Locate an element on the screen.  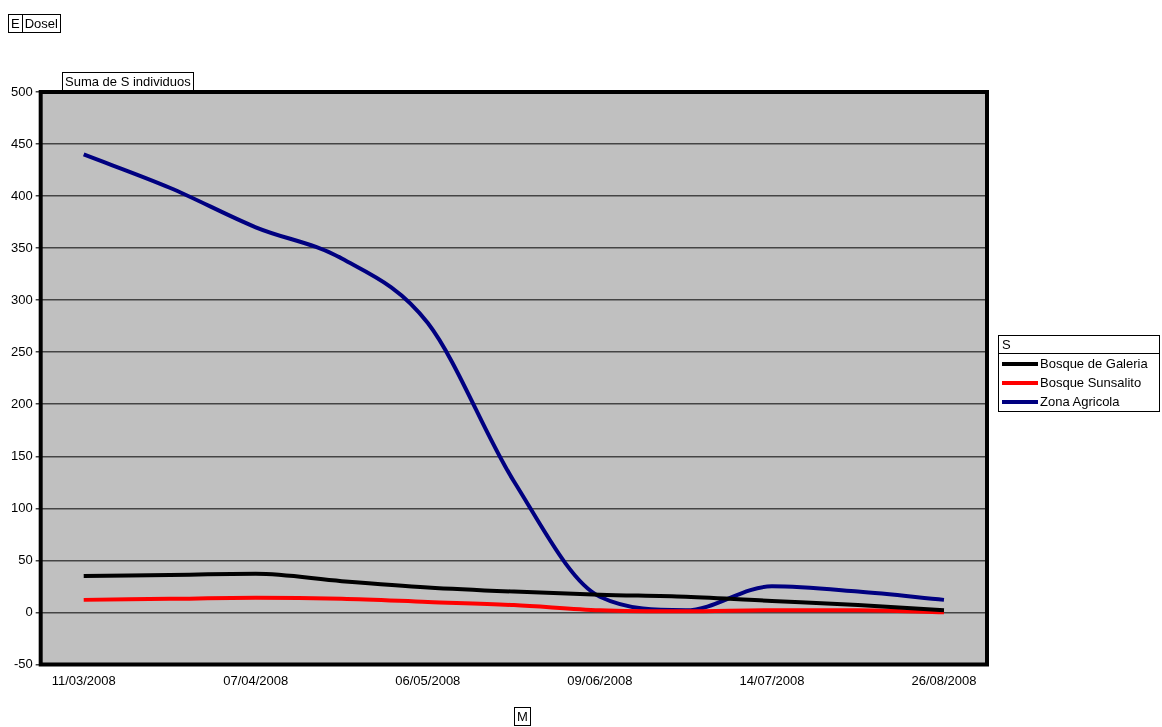
legend-label: Zona Agricola is located at coordinates (1080, 401).